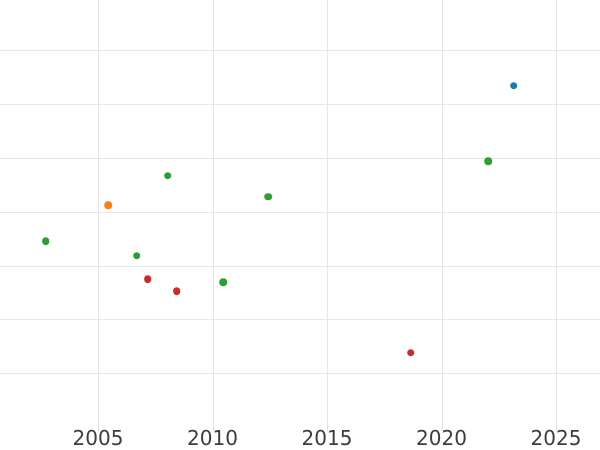  Describe the element at coordinates (98, 438) in the screenshot. I see `x-tick-label: 2005` at that location.